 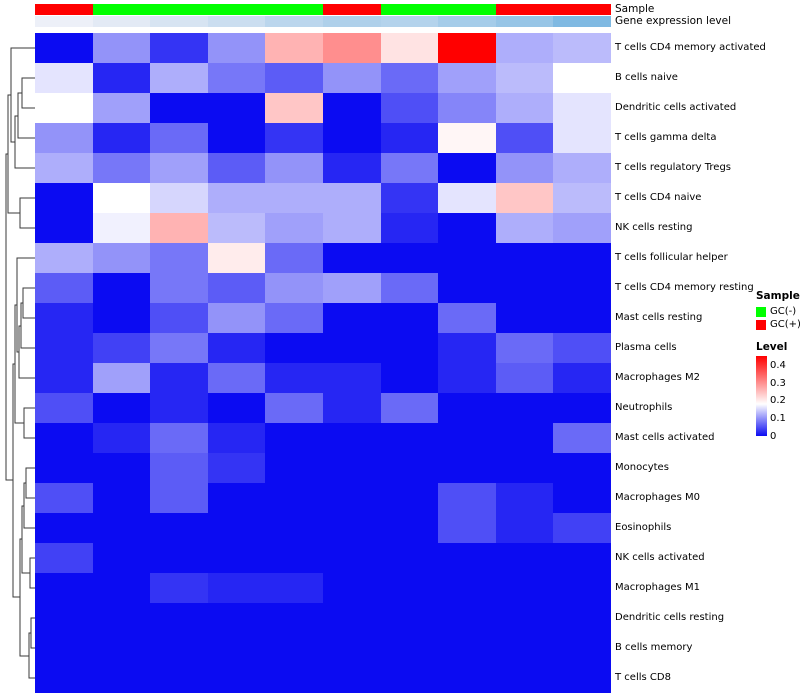 I want to click on sample-annotation-bar, so click(x=323, y=9).